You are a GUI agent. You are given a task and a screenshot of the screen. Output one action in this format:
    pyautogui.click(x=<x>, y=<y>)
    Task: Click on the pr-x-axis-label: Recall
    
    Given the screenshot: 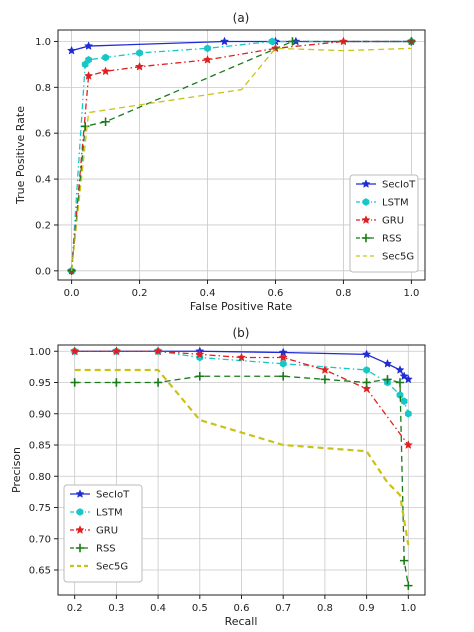 What is the action you would take?
    pyautogui.click(x=241, y=621)
    